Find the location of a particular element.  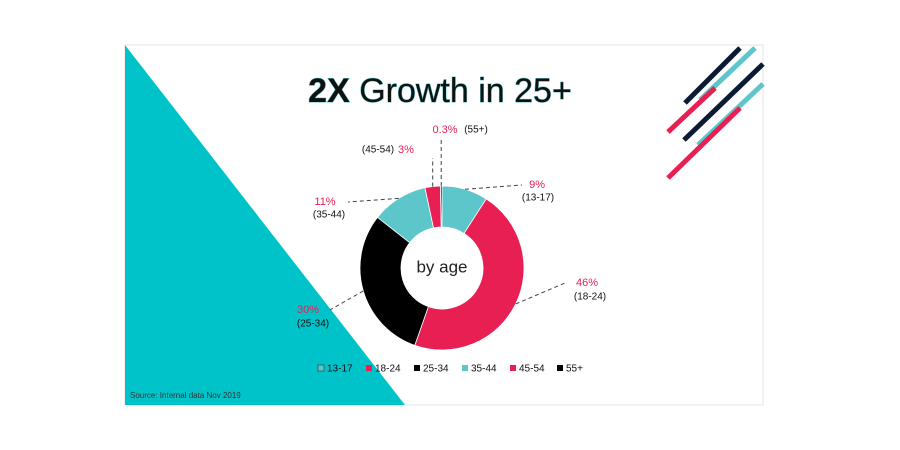

category-label: (55+) is located at coordinates (476, 130).